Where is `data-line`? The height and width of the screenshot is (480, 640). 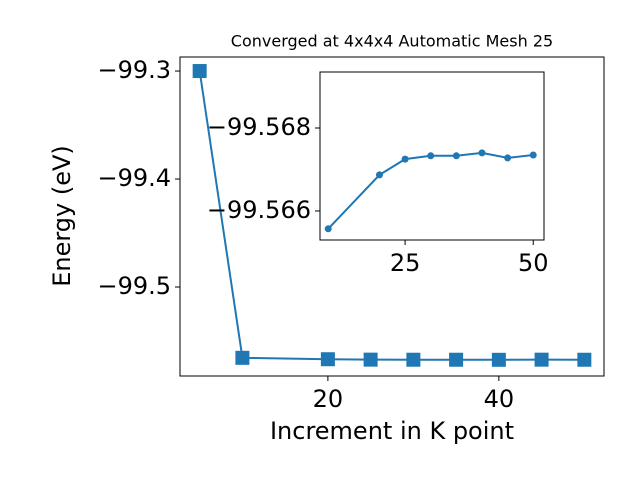 data-line is located at coordinates (430, 190).